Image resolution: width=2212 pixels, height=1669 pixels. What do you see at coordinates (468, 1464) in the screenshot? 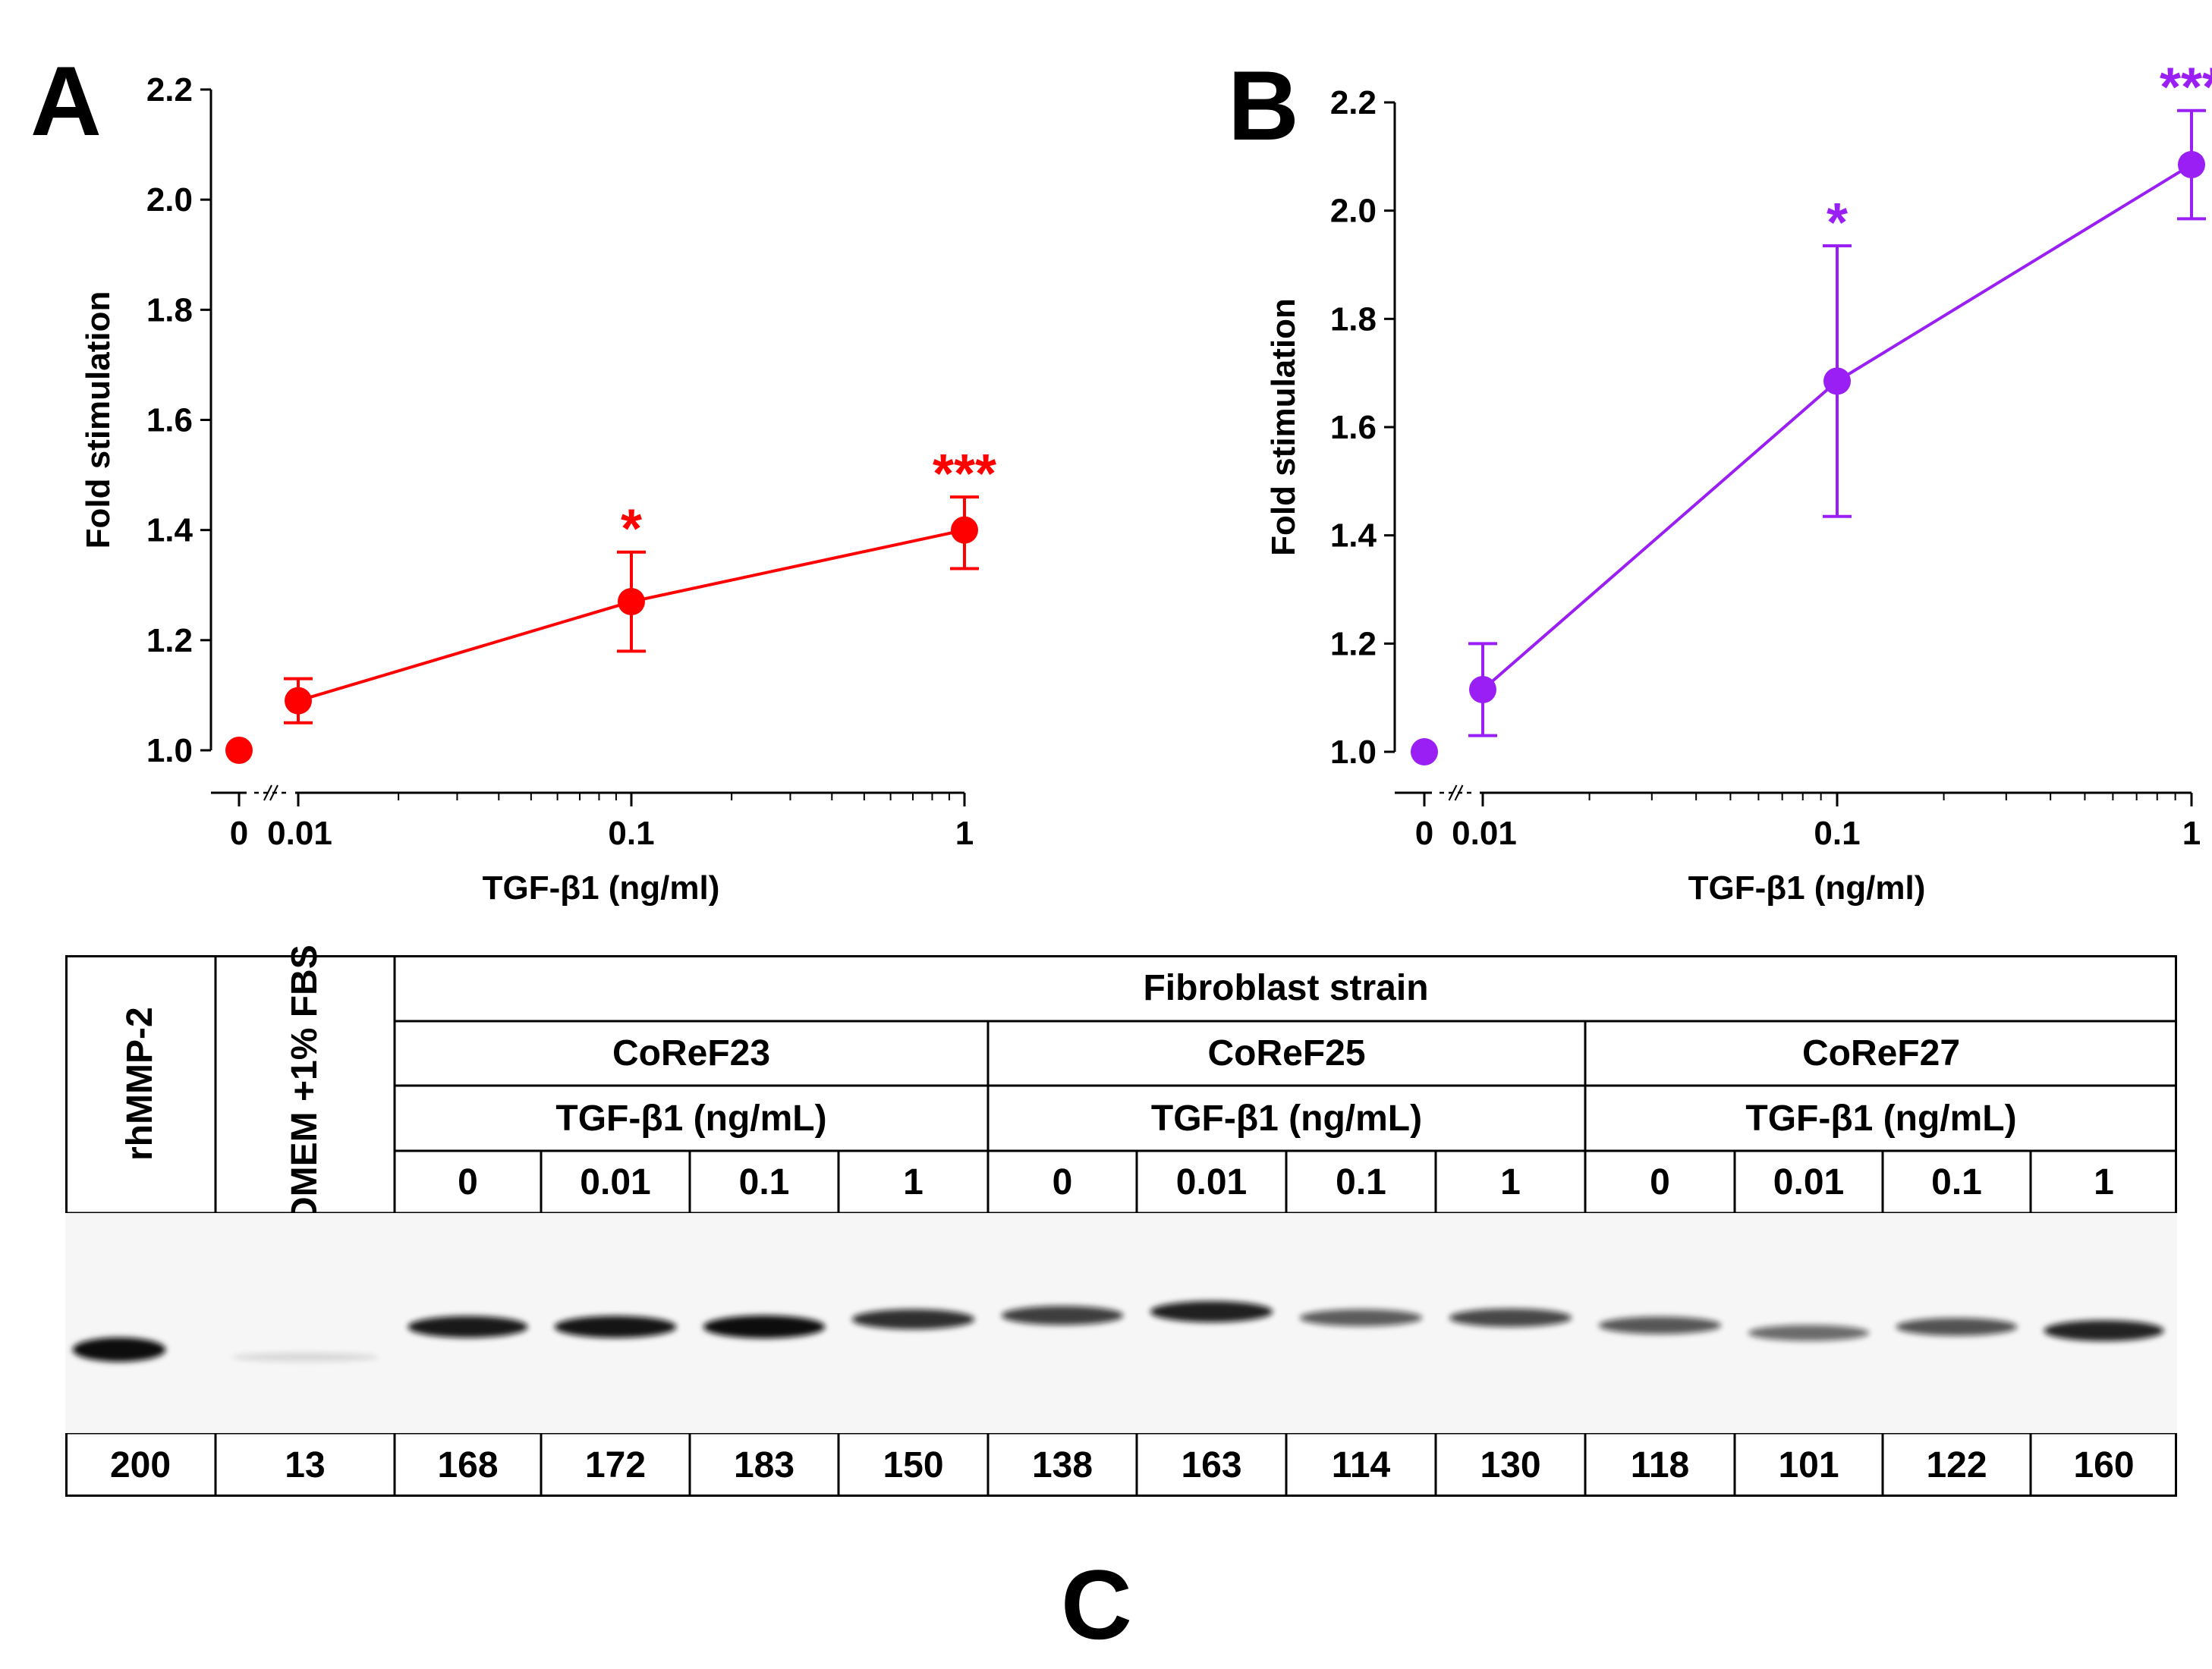
I see `band-intensity-value: 168` at bounding box center [468, 1464].